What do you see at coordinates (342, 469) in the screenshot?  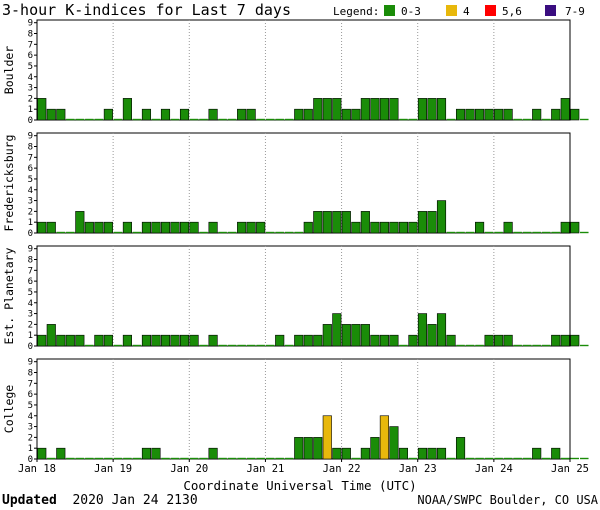 I see `x-tick-label: Jan 22` at bounding box center [342, 469].